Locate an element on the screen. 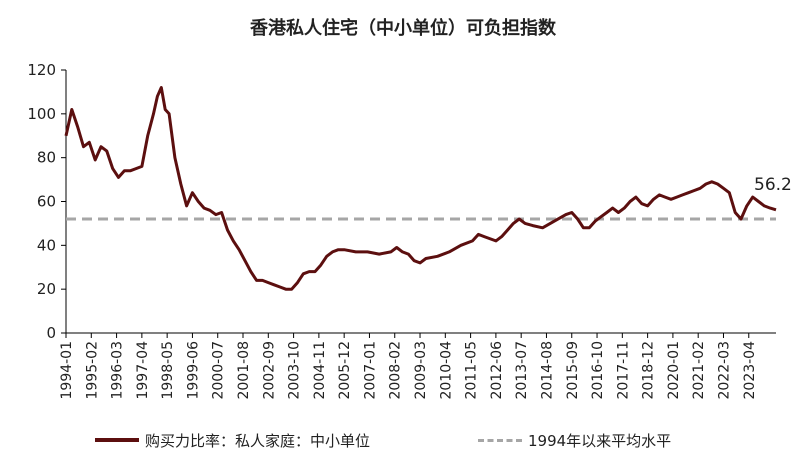  x-tick-label: 2005-12 is located at coordinates (345, 370).